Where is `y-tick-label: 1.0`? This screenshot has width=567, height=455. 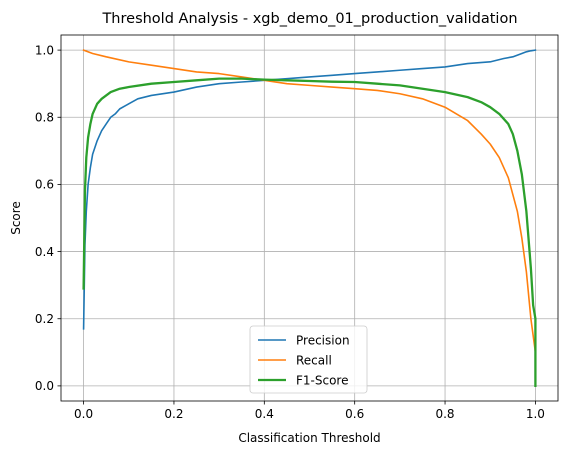
y-tick-label: 1.0 is located at coordinates (44, 50).